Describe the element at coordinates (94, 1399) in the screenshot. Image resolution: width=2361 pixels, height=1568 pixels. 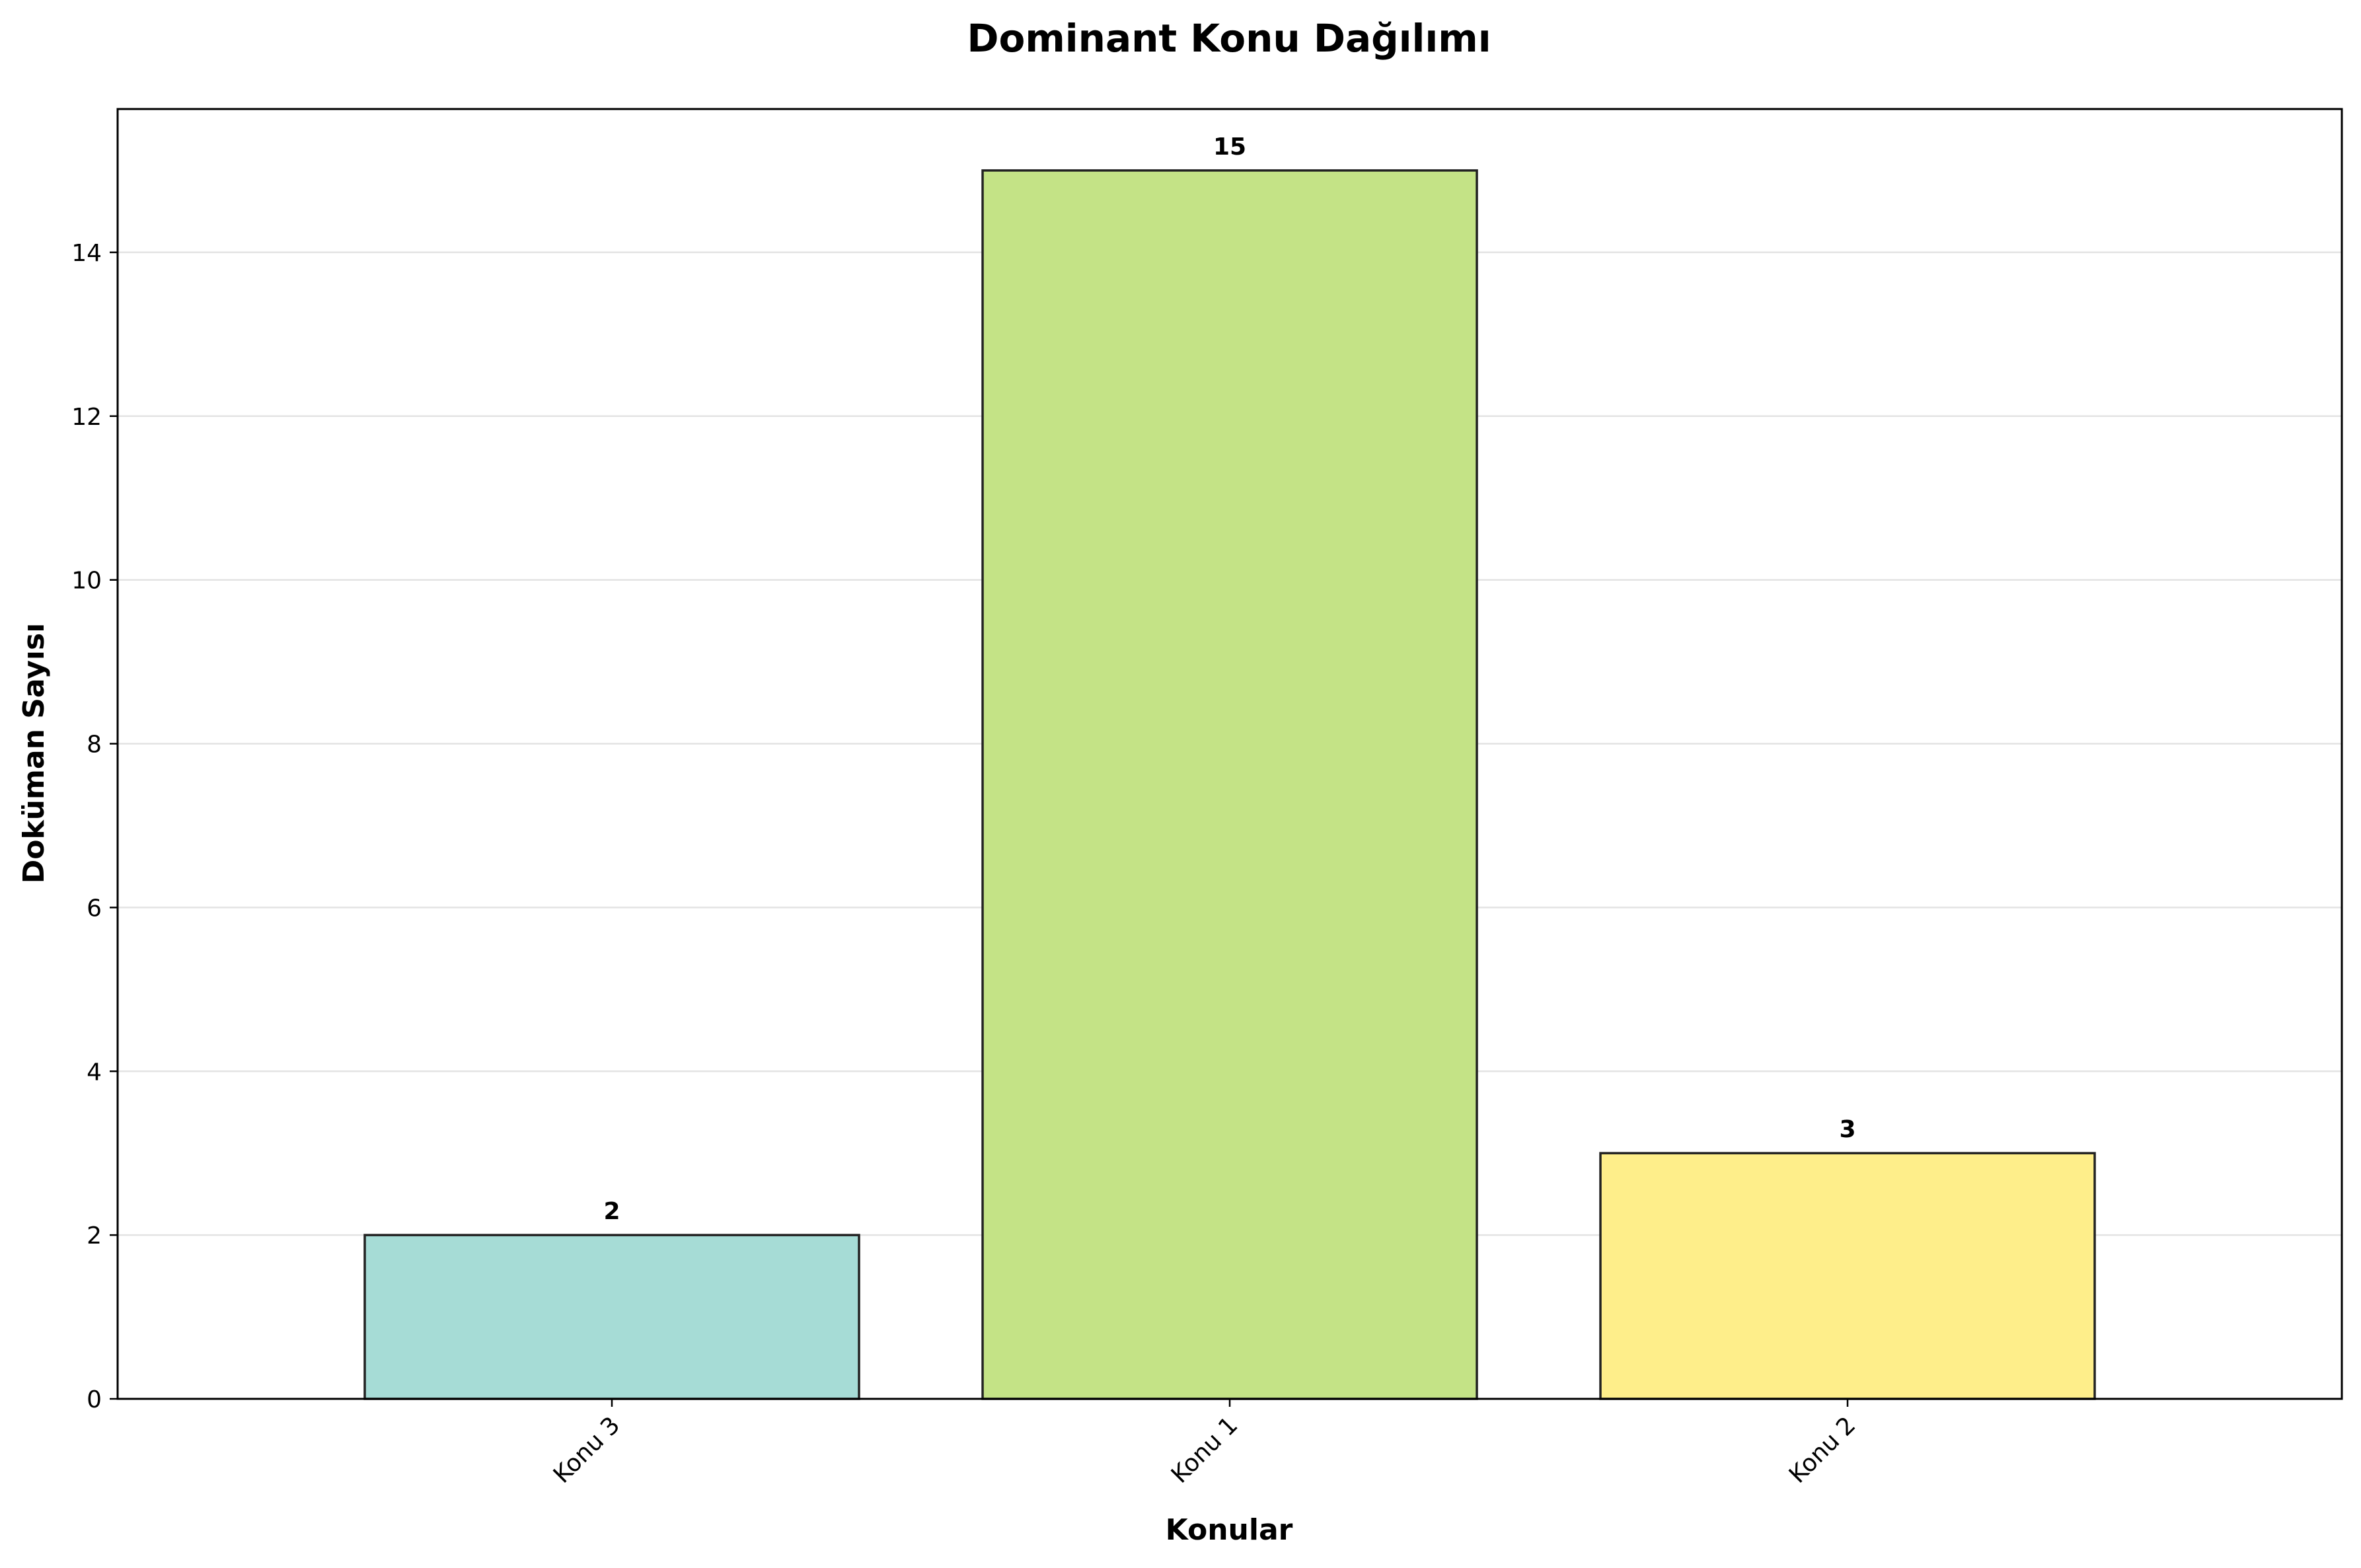
I see `y-tick-label: 0` at that location.